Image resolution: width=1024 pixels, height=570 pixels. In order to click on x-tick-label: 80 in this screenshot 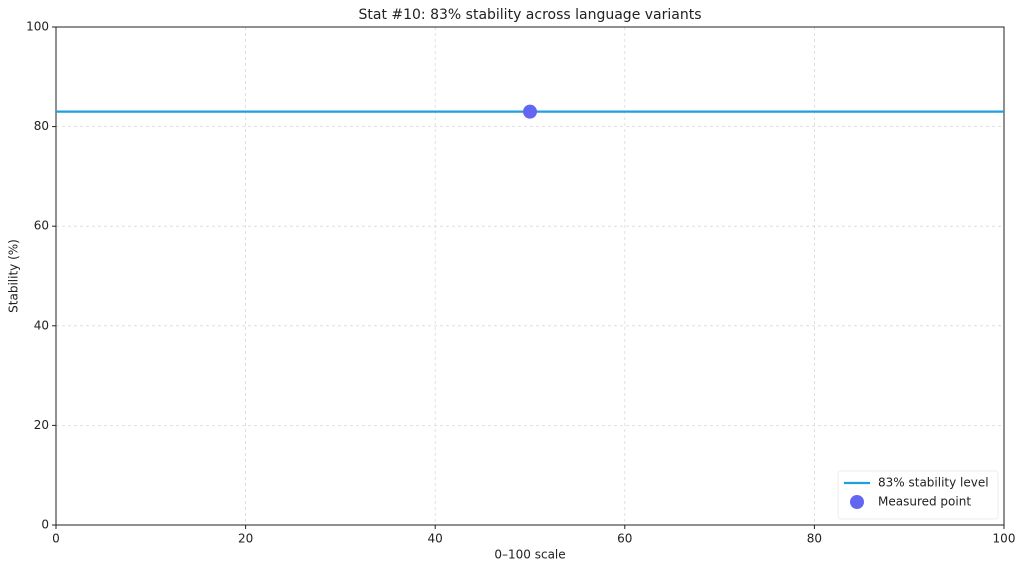, I will do `click(814, 539)`.